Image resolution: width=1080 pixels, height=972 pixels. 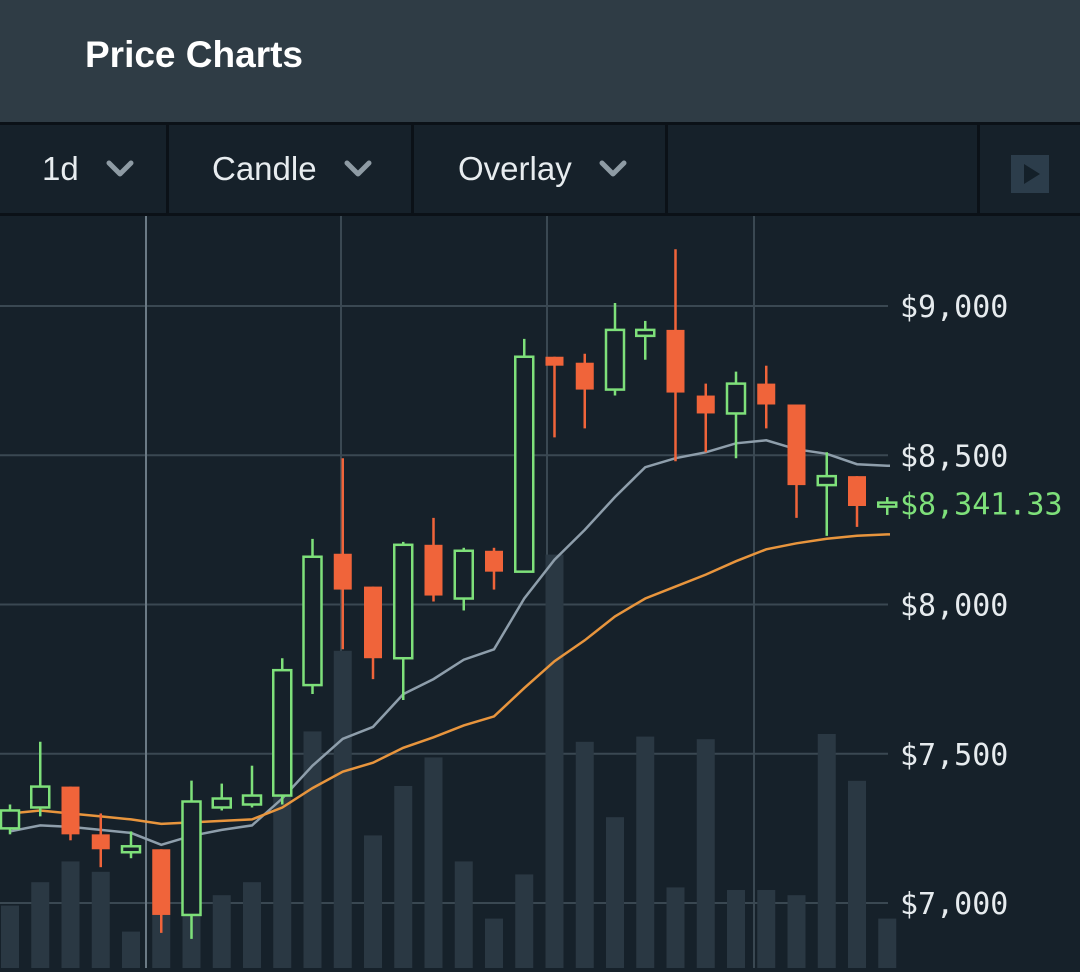 I want to click on chart-type-dropdown: Candle, so click(x=292, y=169).